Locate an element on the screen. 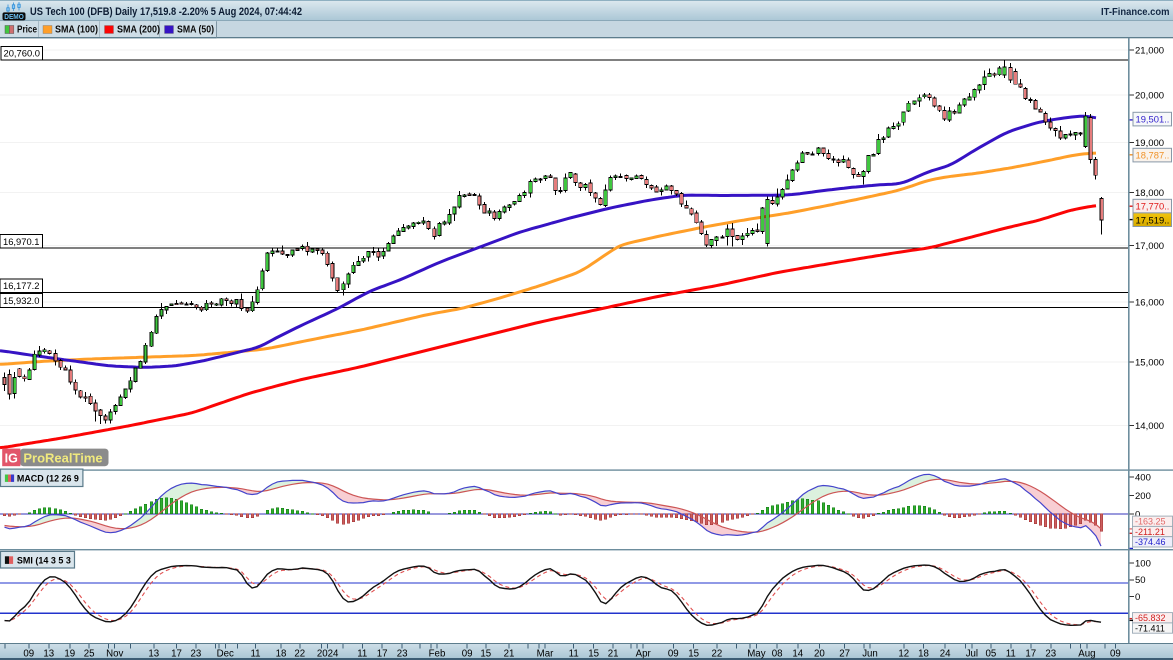 This screenshot has width=1173, height=660. svg-text: -374.46 is located at coordinates (1150, 542).